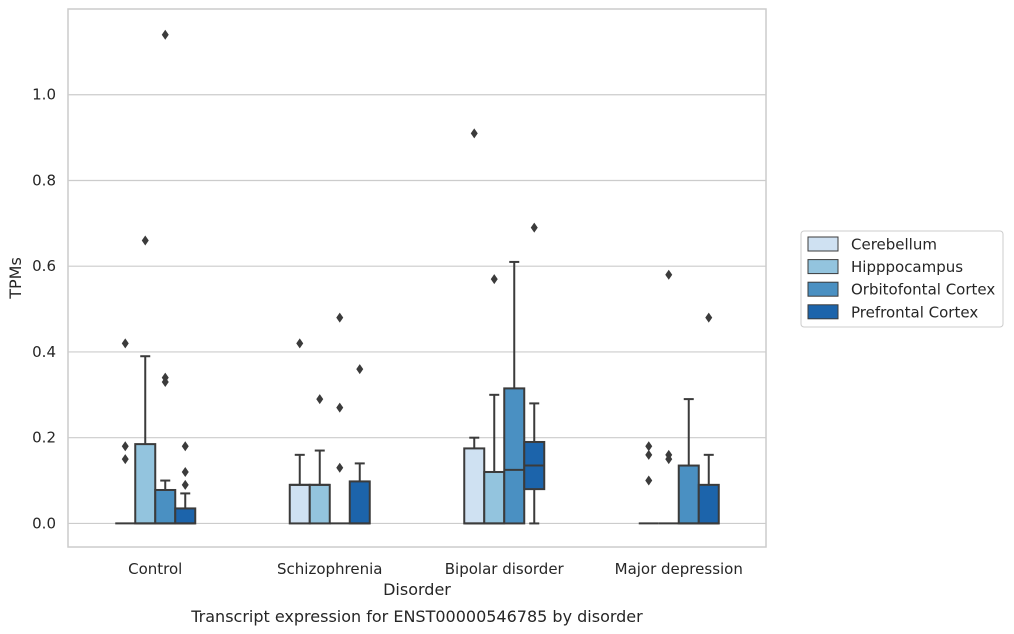 This screenshot has height=634, width=1014. Describe the element at coordinates (44, 95) in the screenshot. I see `y-tick-label: 1.0` at that location.